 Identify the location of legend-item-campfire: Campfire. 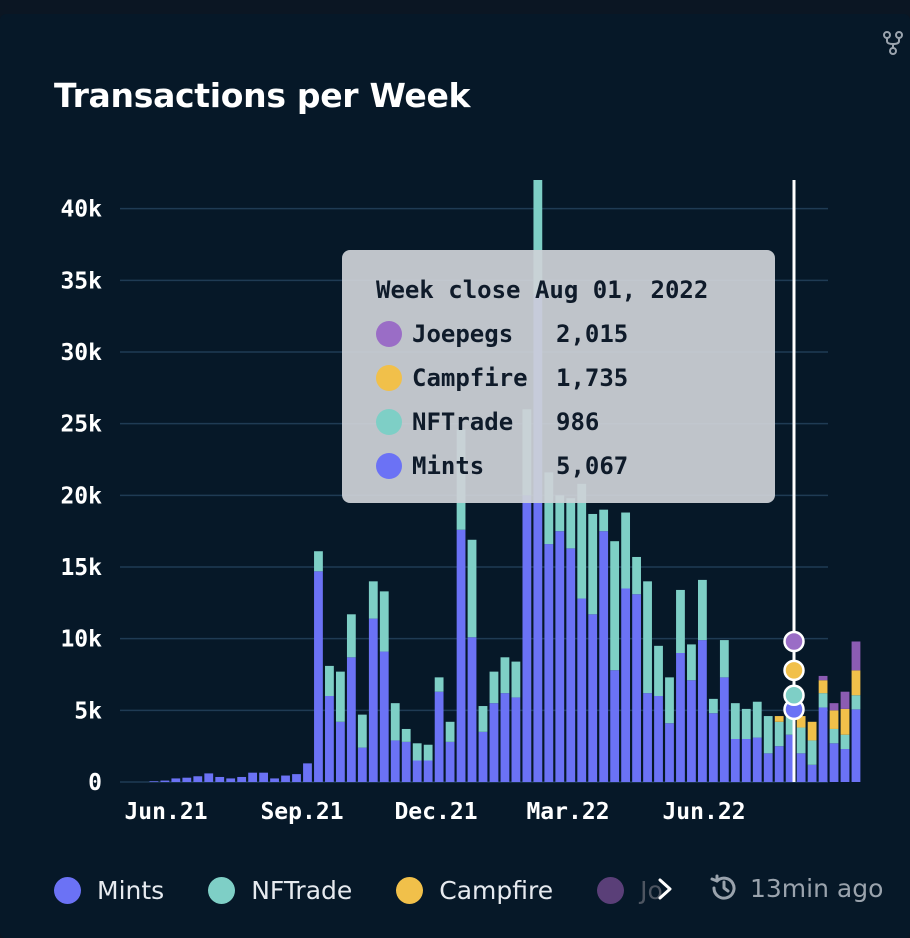
(474, 890).